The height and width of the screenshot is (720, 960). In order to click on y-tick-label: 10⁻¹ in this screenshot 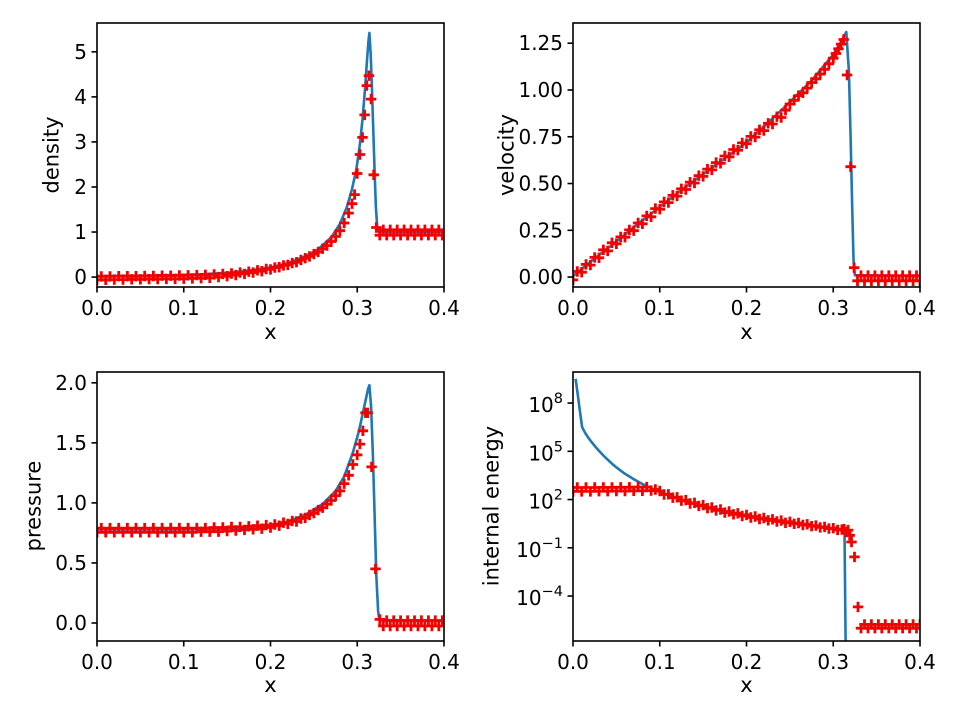, I will do `click(539, 549)`.